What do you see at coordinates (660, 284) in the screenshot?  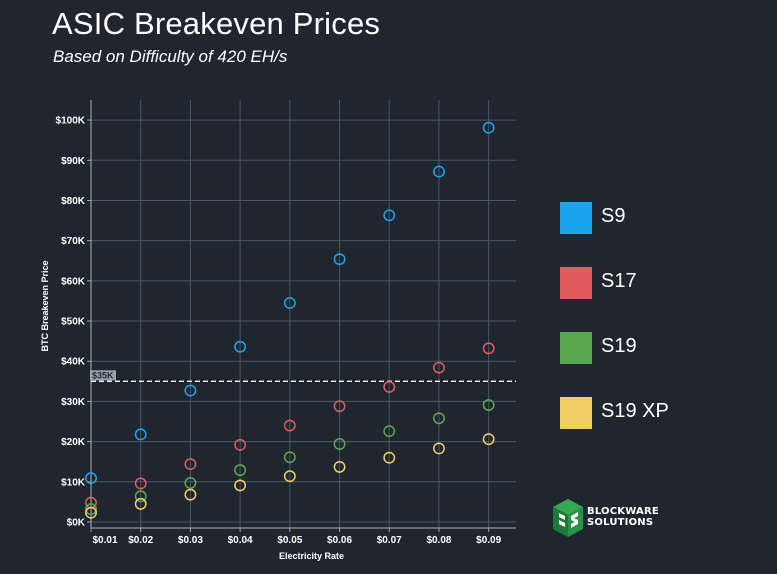 I see `legend-item-s17: S17` at bounding box center [660, 284].